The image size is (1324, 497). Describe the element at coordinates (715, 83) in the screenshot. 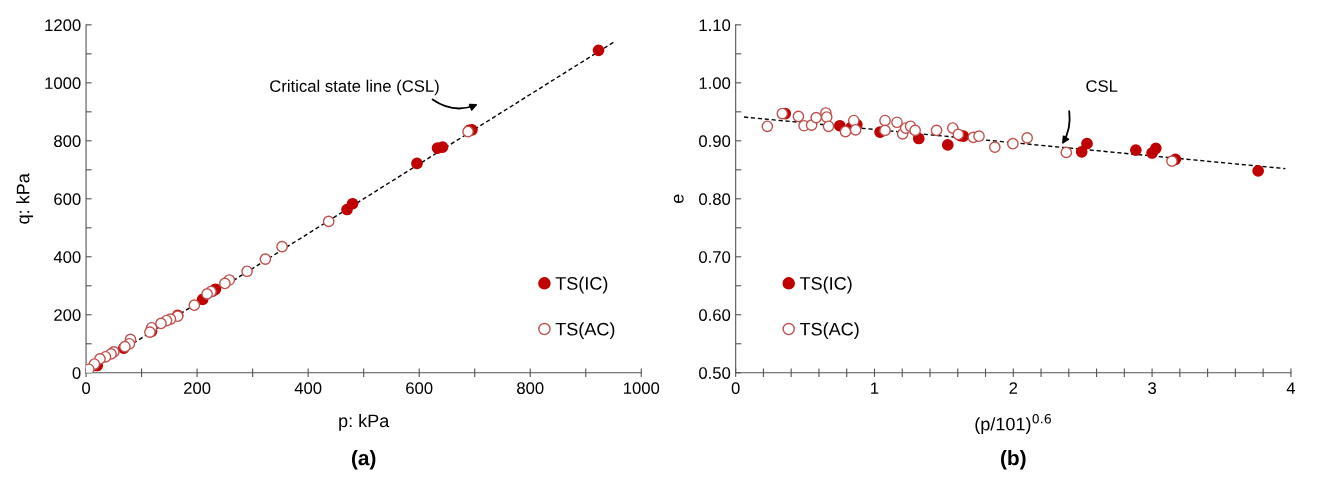

I see `y-tick-label: 1.00` at that location.